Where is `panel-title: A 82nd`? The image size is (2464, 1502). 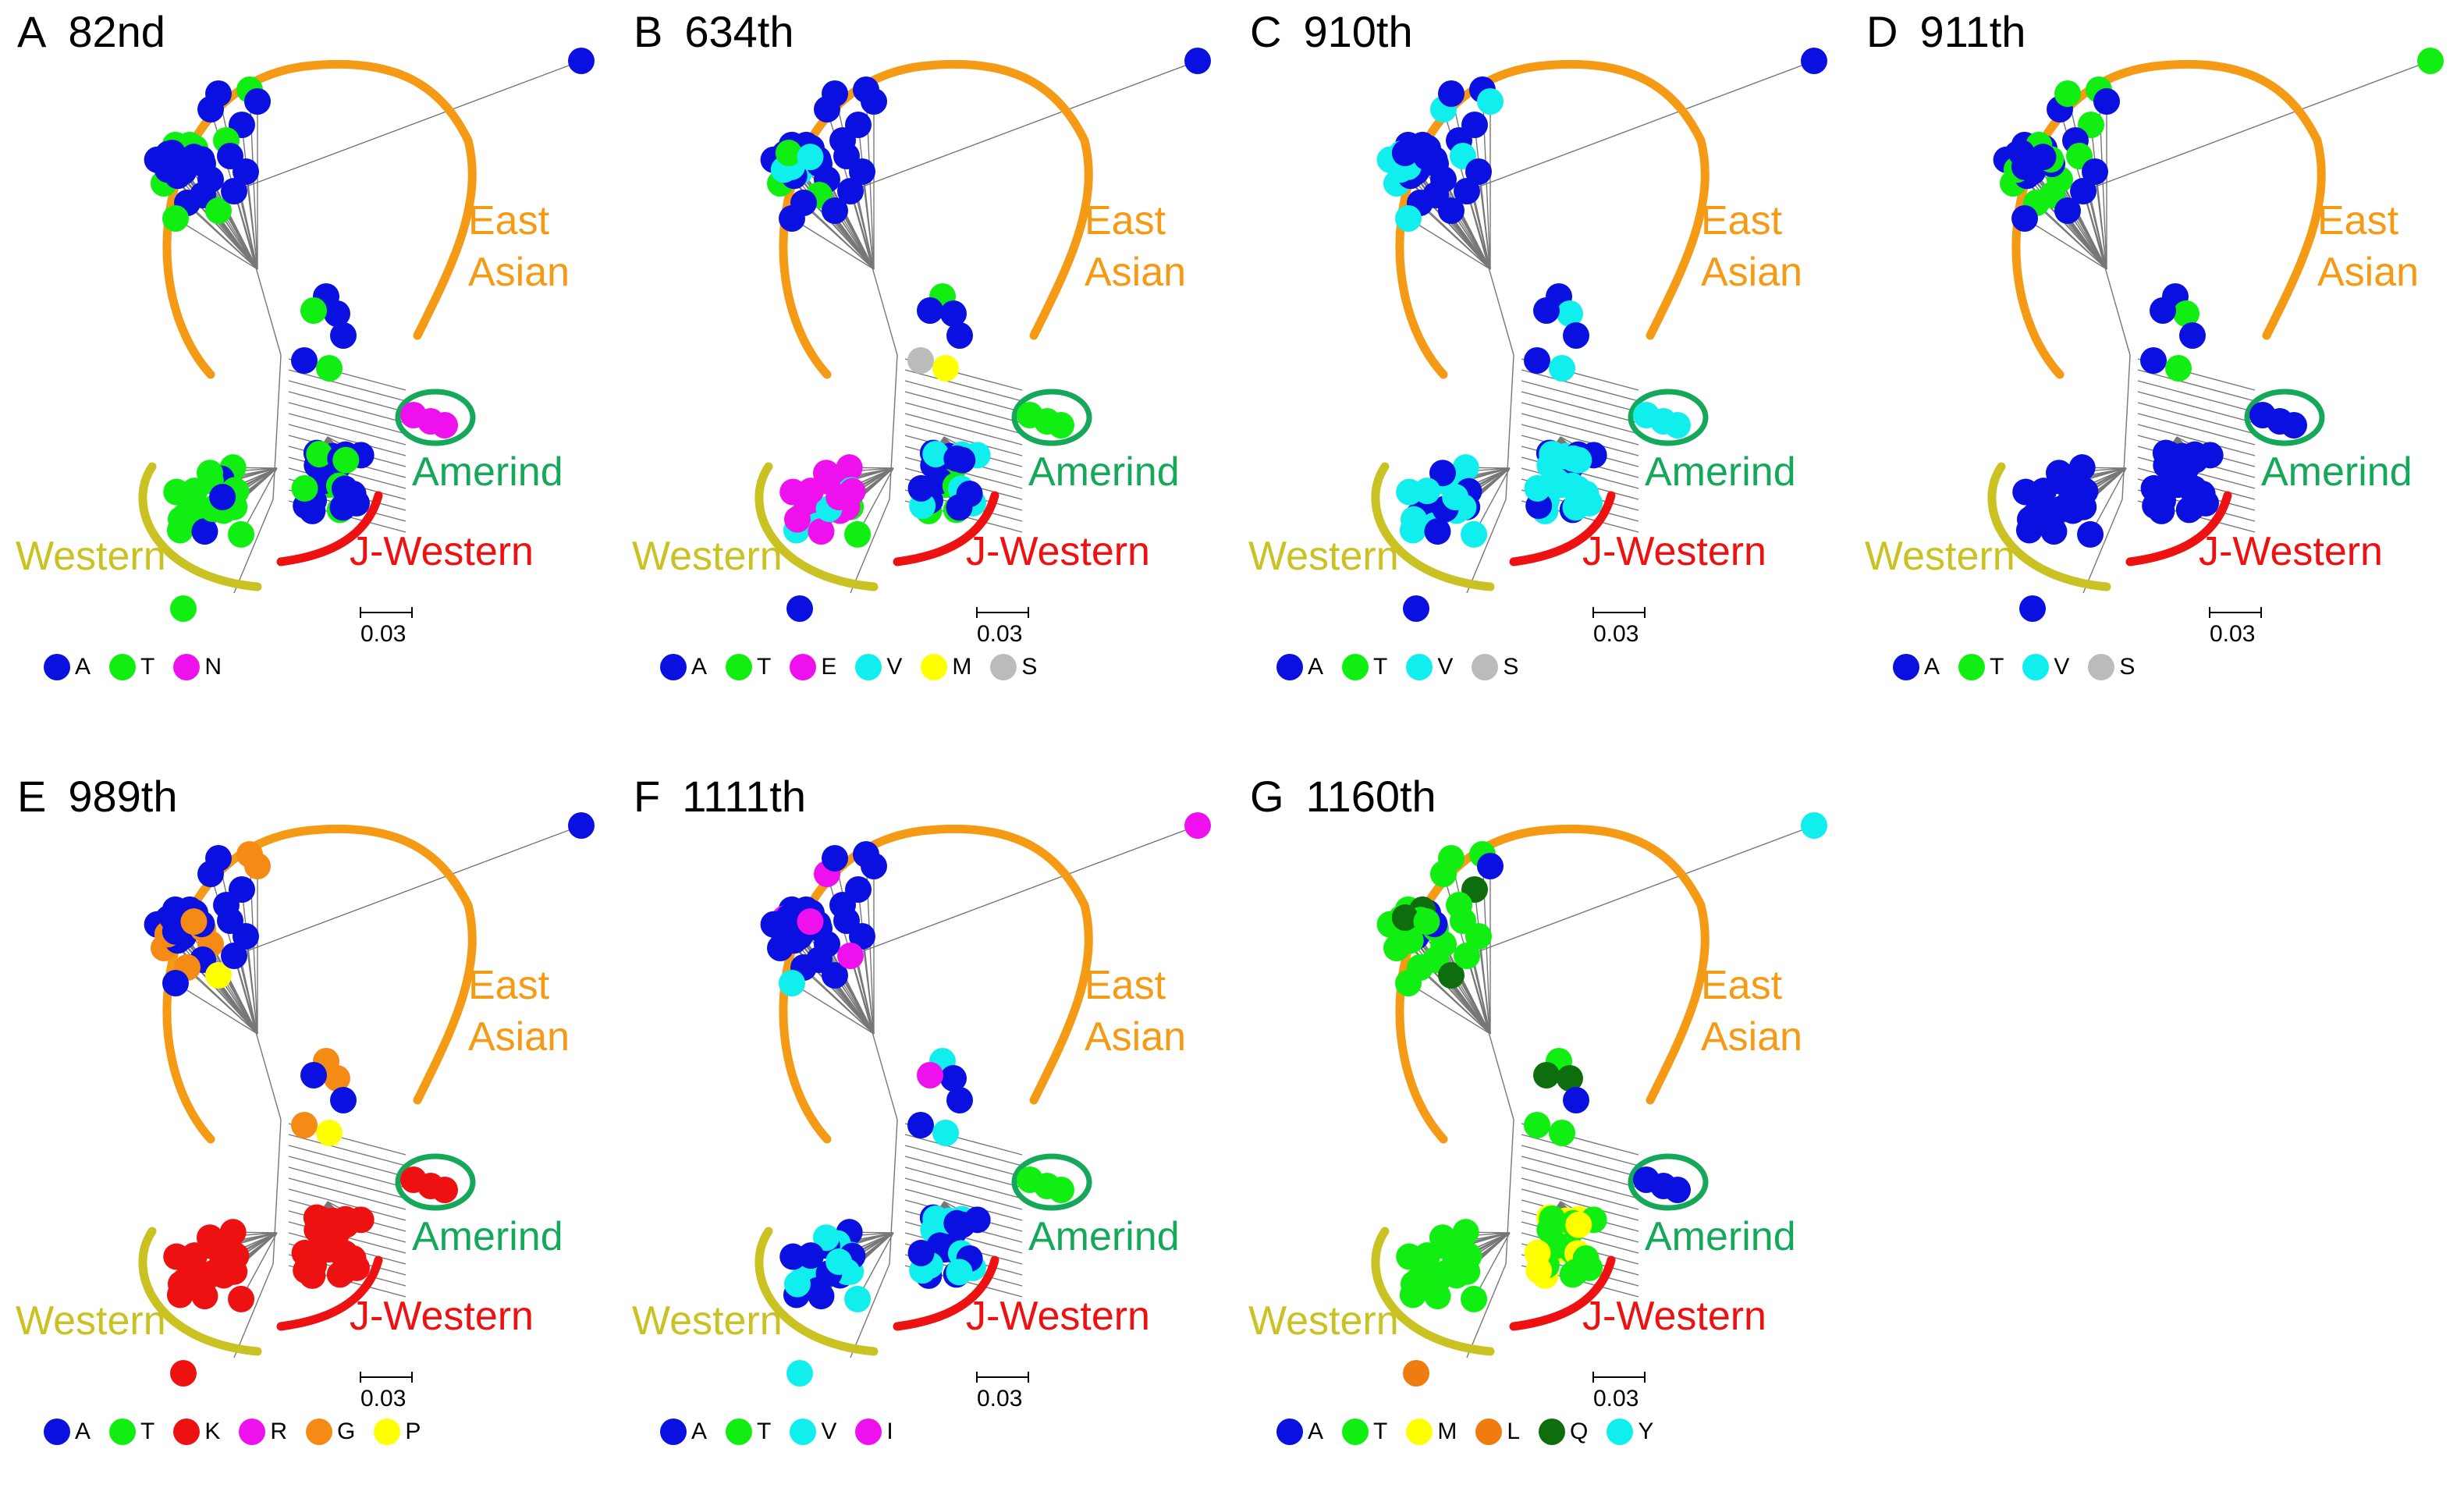 panel-title: A 82nd is located at coordinates (91, 31).